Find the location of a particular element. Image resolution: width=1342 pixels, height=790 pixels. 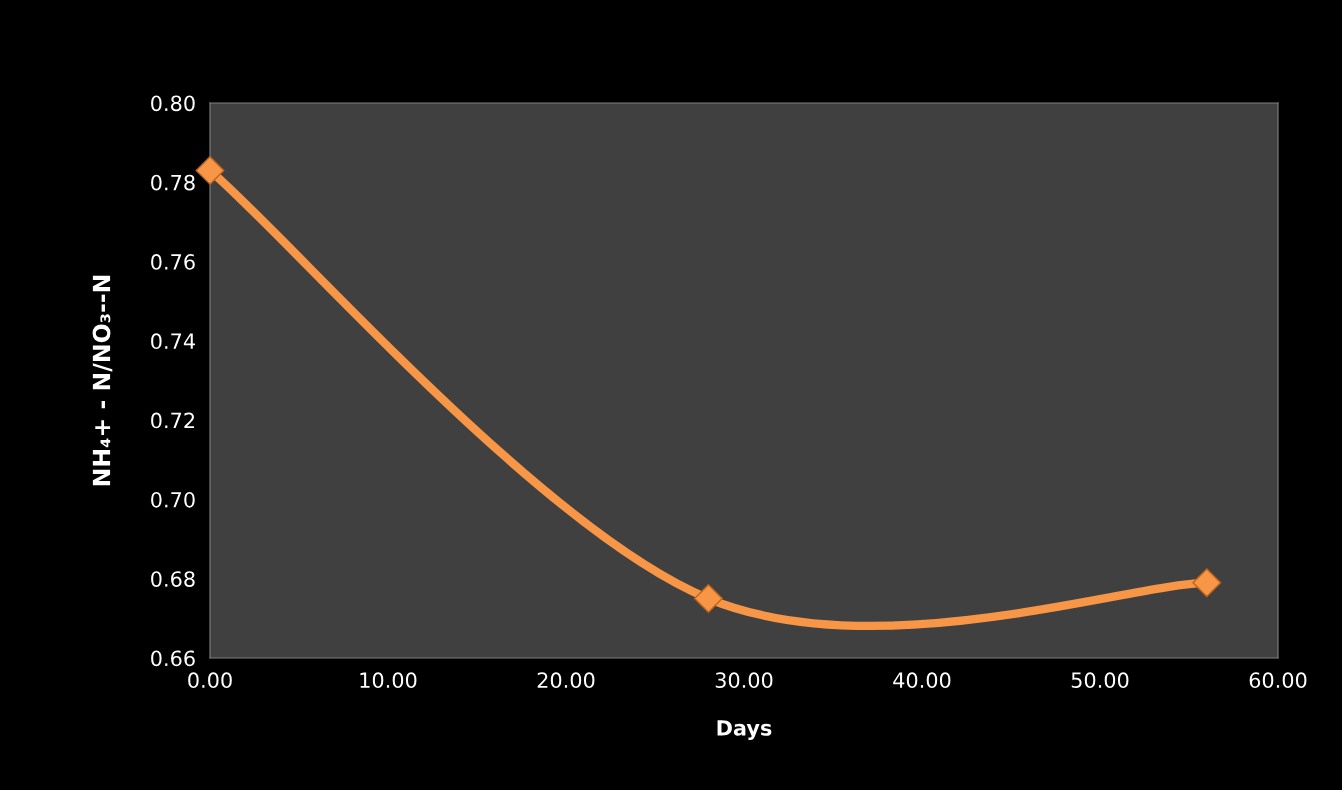

x-axis-title: Days is located at coordinates (744, 730).